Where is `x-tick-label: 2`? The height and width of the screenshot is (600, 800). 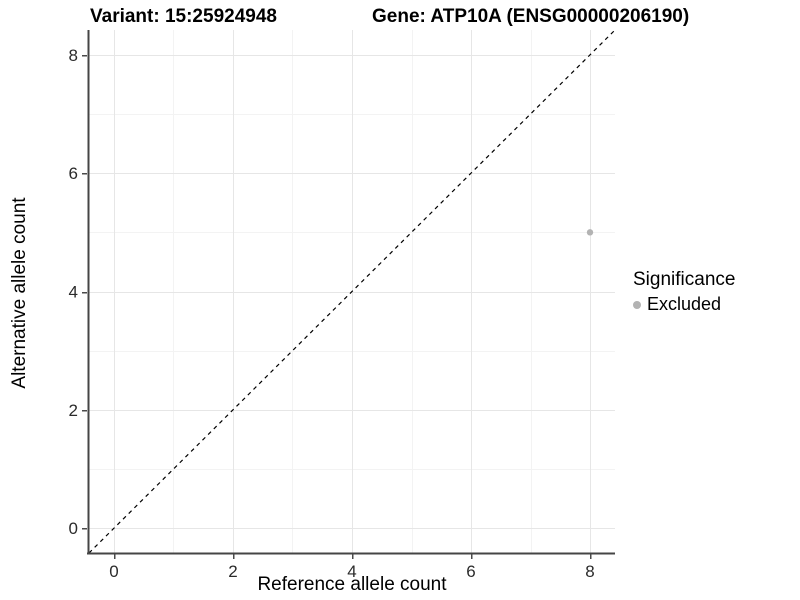
x-tick-label: 2 is located at coordinates (232, 571).